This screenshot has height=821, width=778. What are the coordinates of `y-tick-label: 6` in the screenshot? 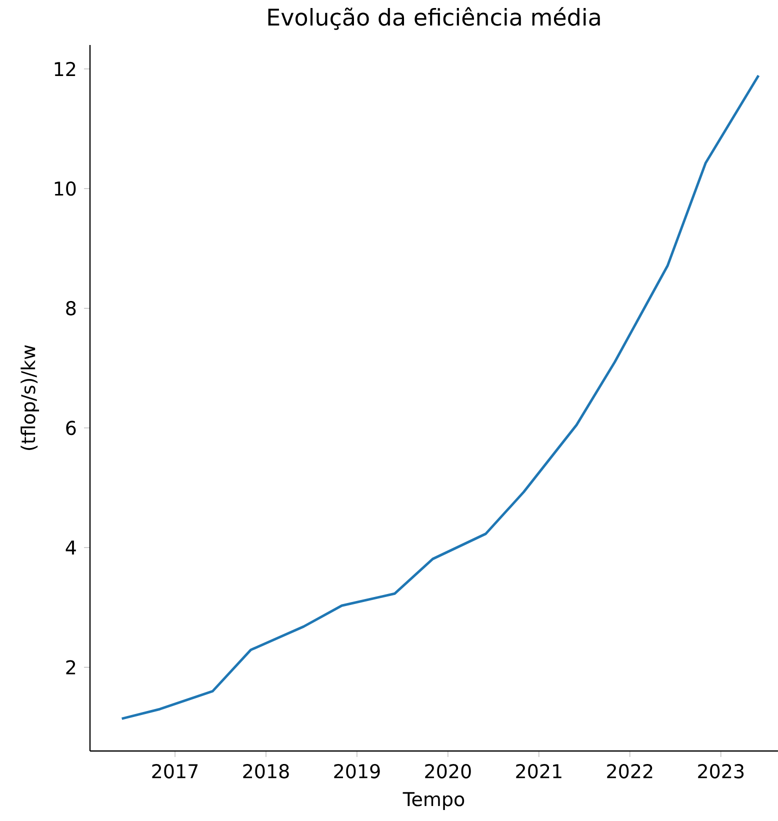 It's located at (71, 428).